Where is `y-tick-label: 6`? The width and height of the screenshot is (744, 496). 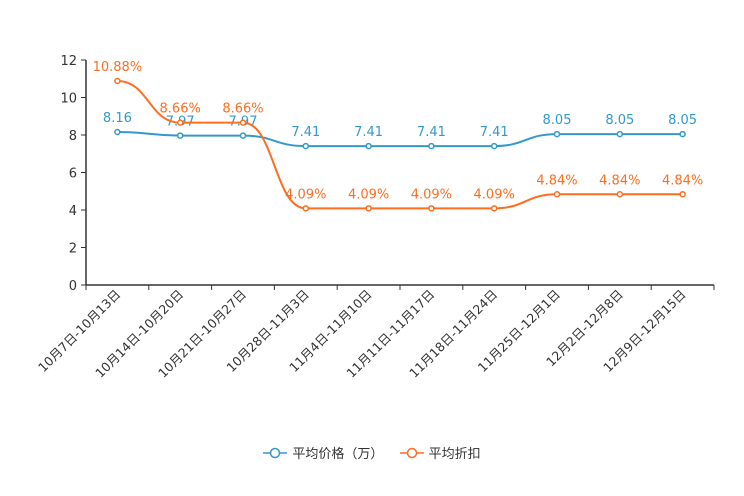
y-tick-label: 6 is located at coordinates (73, 174).